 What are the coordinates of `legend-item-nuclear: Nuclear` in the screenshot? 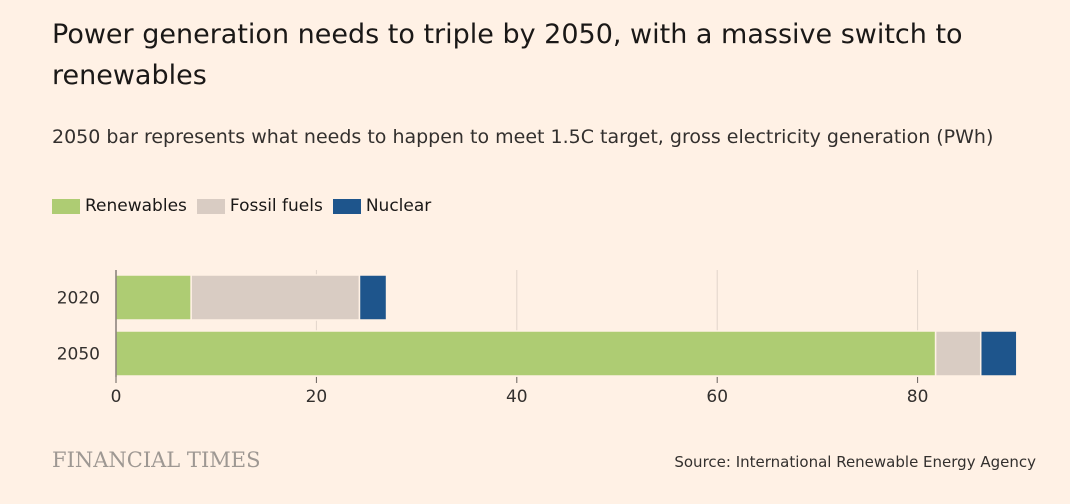 It's located at (382, 206).